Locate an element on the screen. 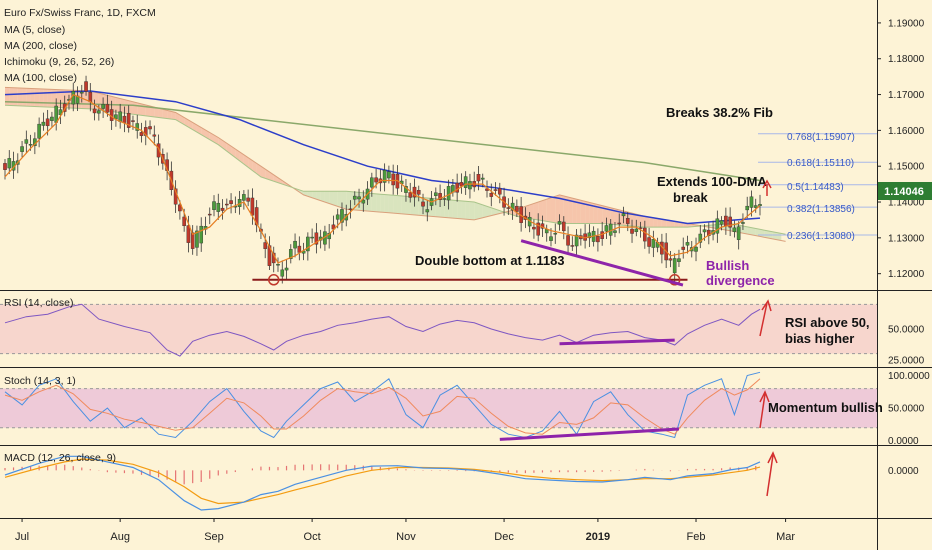 This screenshot has height=550, width=932. fib-label-05: 0.5(1.14483) is located at coordinates (815, 187).